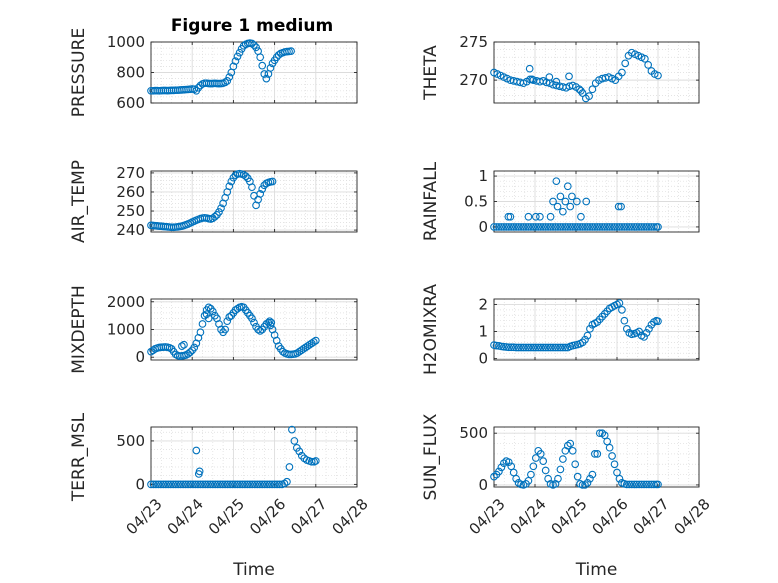 Image resolution: width=778 pixels, height=583 pixels. I want to click on x-tick-label: 04/23, so click(143, 516).